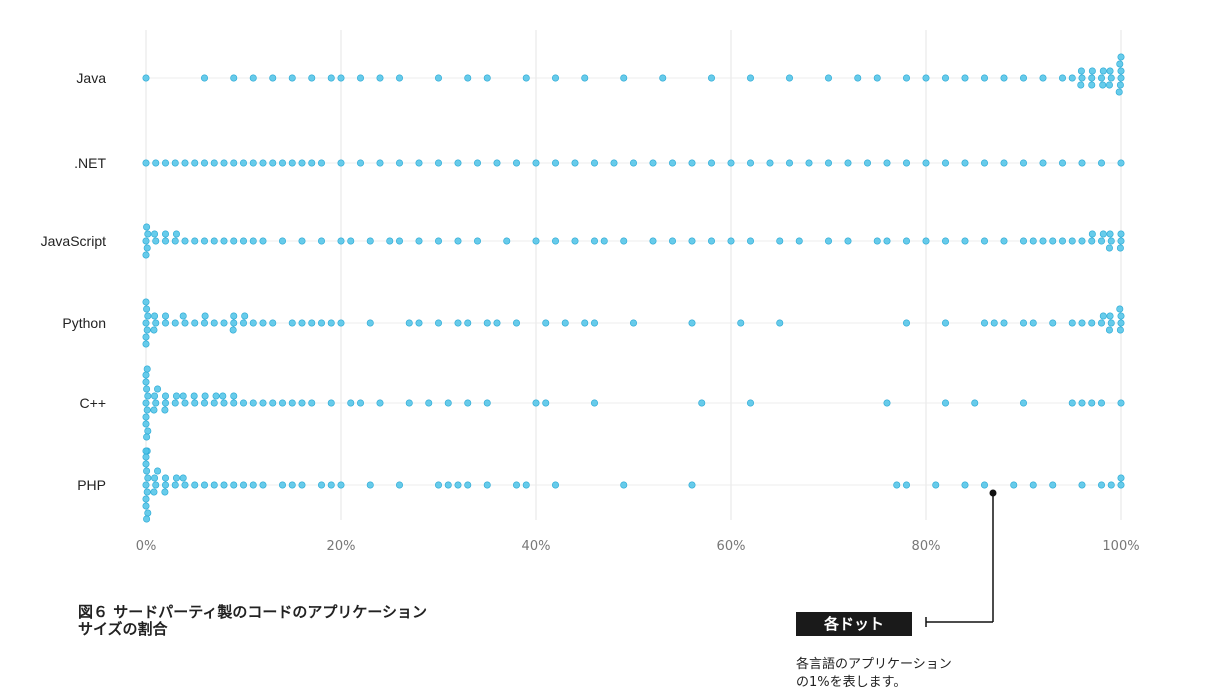 The image size is (1231, 697). Describe the element at coordinates (961, 558) in the screenshot. I see `legend-callout` at that location.